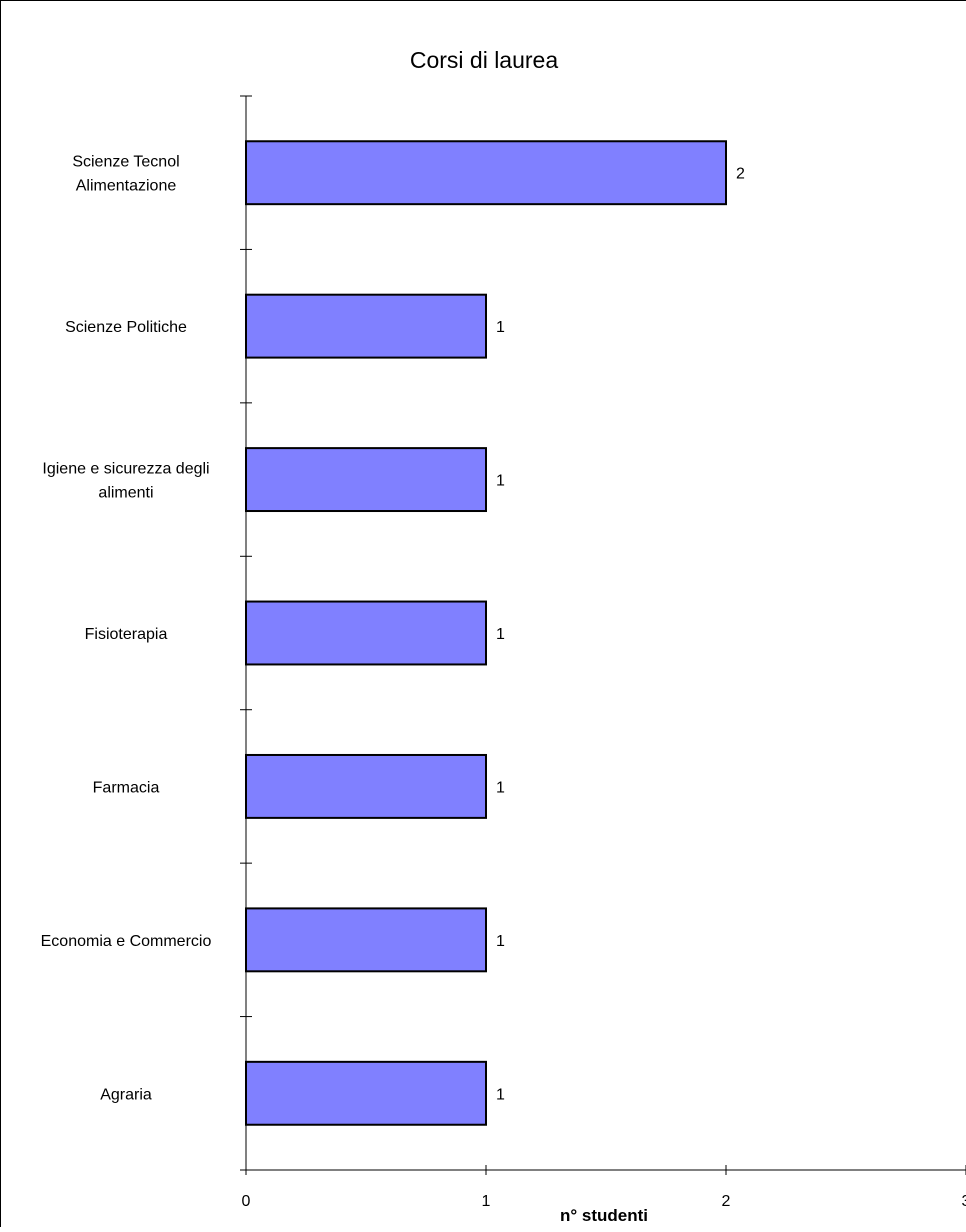 Image resolution: width=966 pixels, height=1232 pixels. Describe the element at coordinates (604, 1215) in the screenshot. I see `x-axis-title: n° studenti` at that location.